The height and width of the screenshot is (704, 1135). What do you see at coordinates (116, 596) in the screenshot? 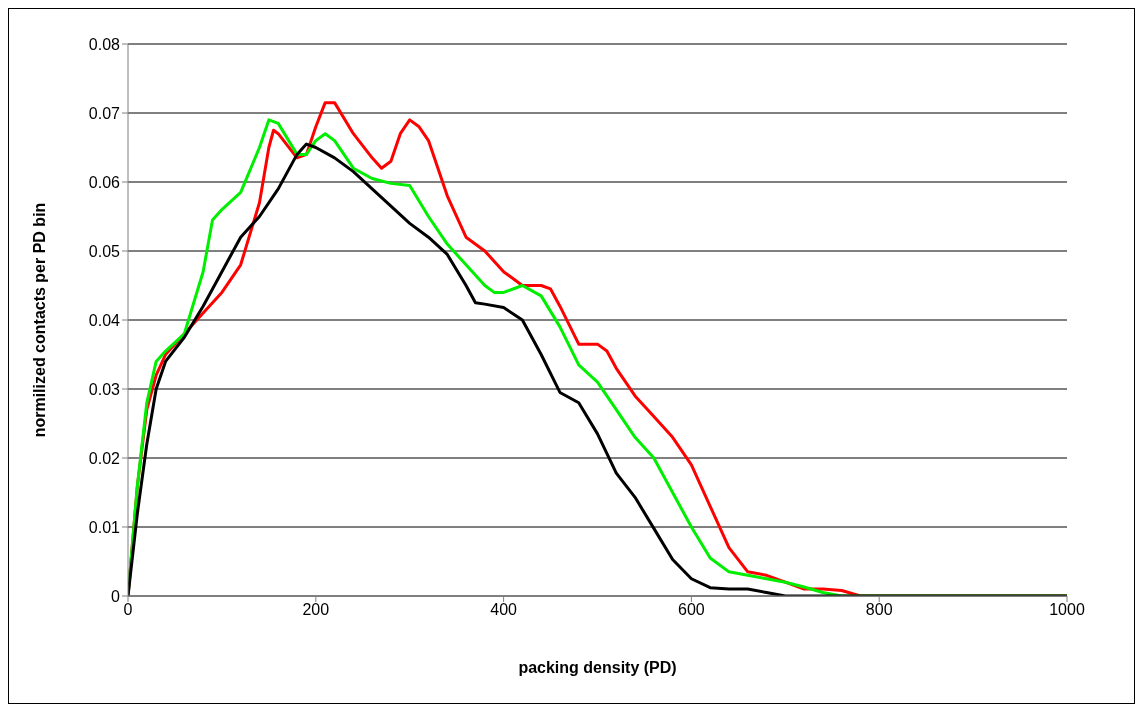
I see `y-tick-label: 0` at bounding box center [116, 596].